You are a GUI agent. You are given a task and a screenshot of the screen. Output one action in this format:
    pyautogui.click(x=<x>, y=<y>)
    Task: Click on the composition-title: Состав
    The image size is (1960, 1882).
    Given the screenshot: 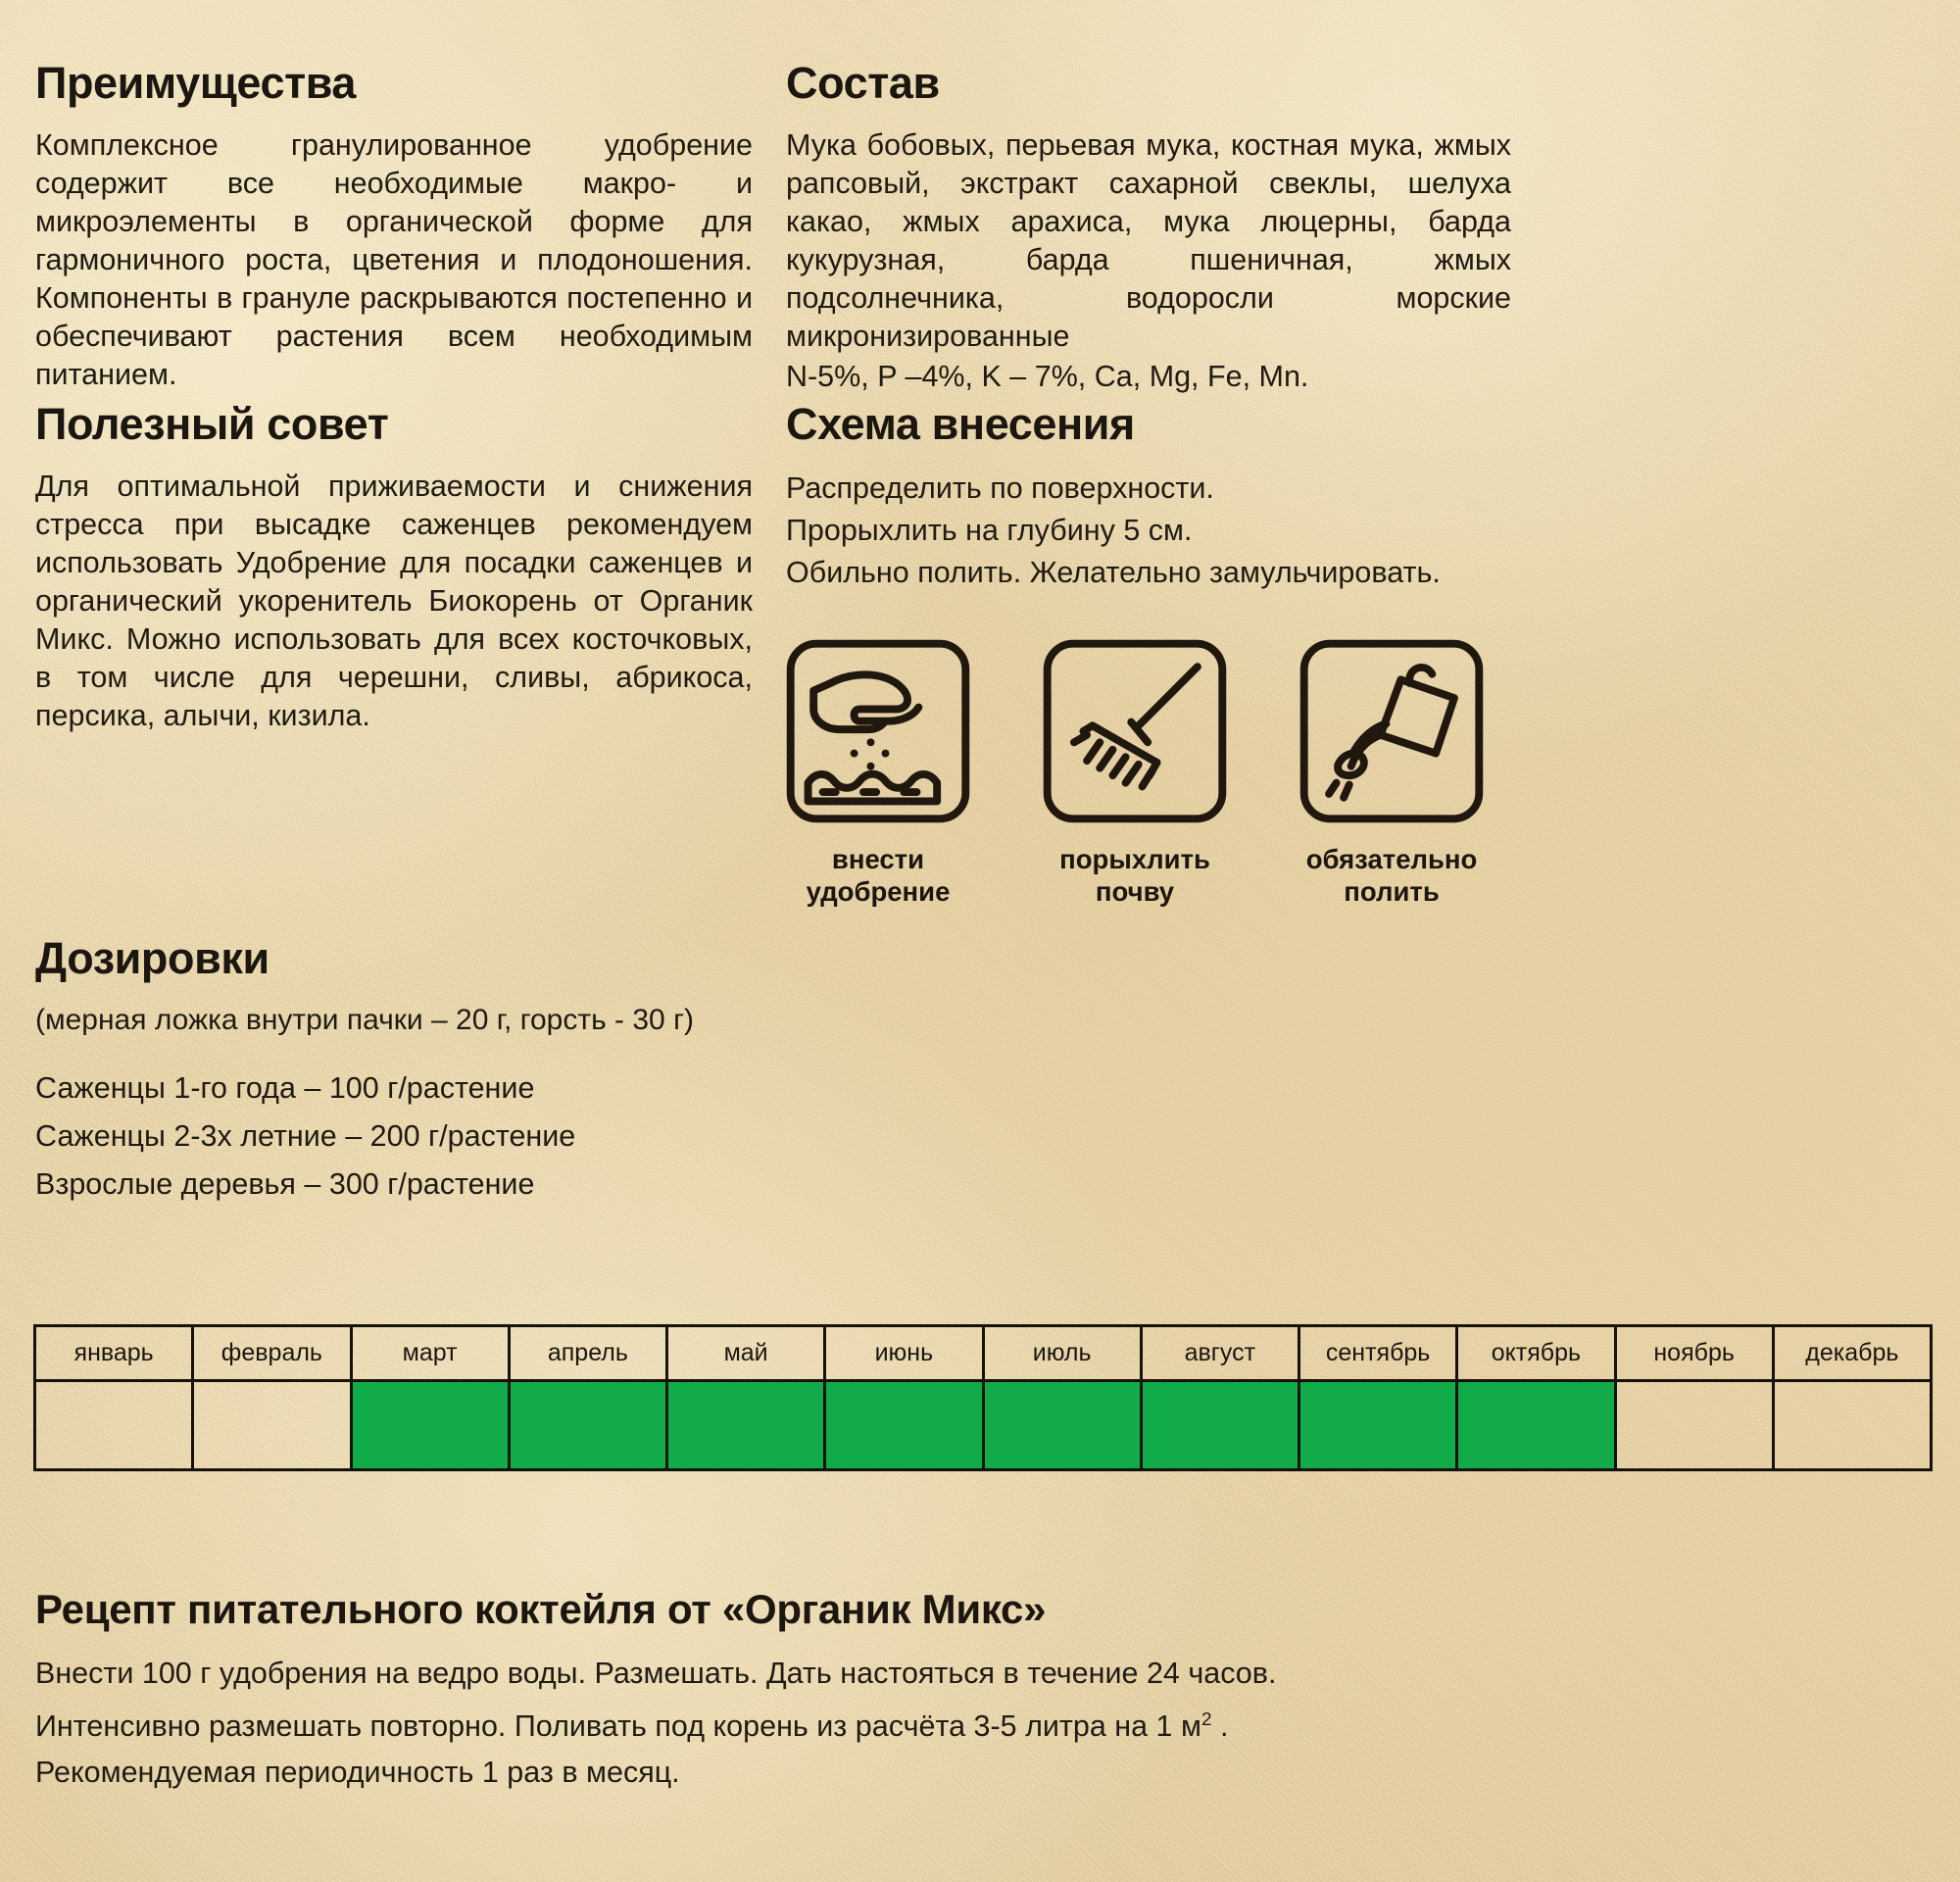 What is the action you would take?
    pyautogui.click(x=863, y=83)
    